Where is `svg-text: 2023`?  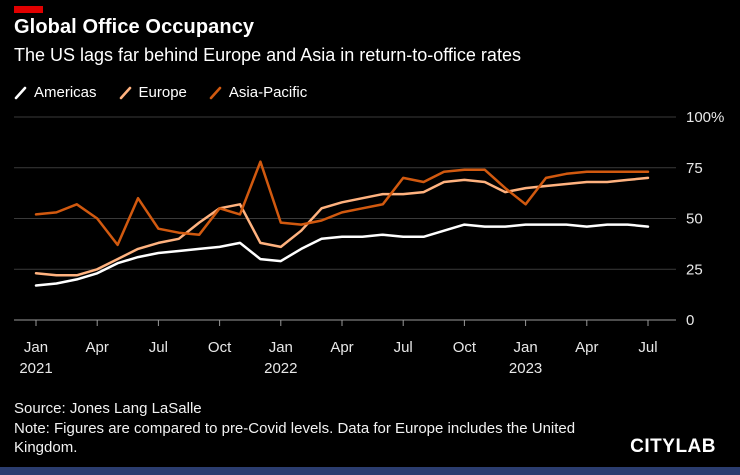 svg-text: 2023 is located at coordinates (525, 368).